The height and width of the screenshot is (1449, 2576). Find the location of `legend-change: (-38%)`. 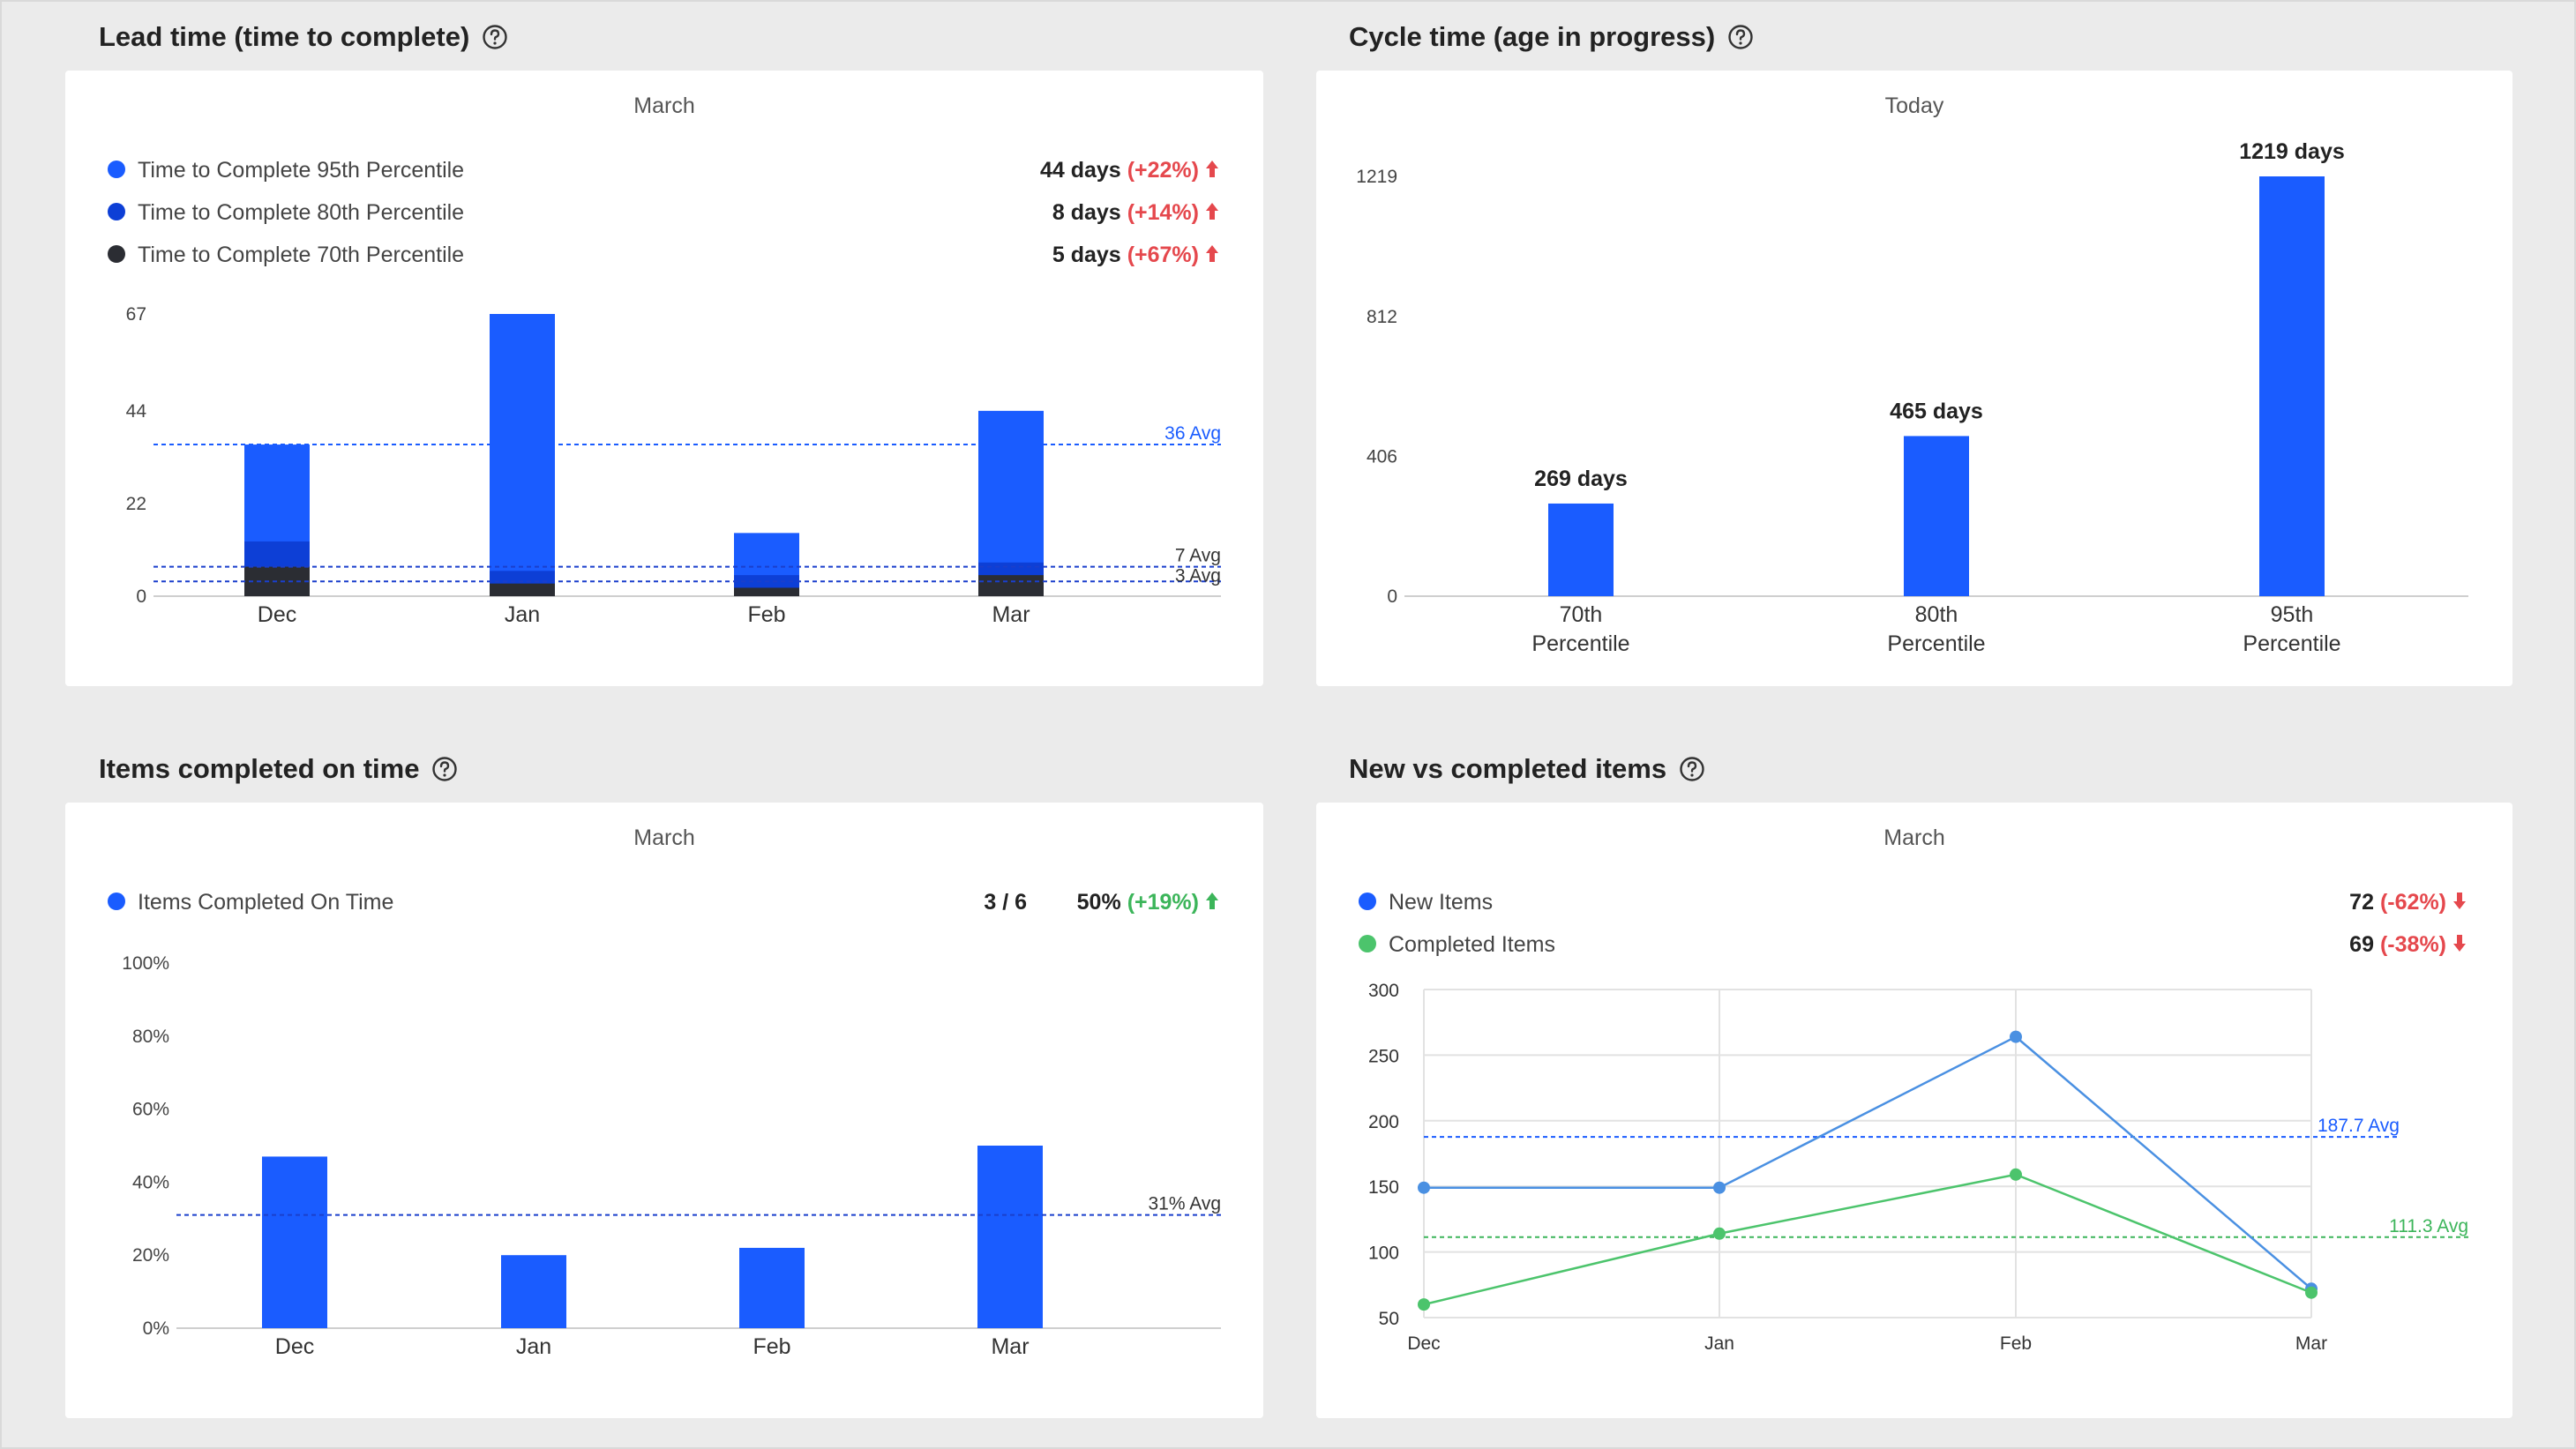

legend-change: (-38%) is located at coordinates (2413, 945).